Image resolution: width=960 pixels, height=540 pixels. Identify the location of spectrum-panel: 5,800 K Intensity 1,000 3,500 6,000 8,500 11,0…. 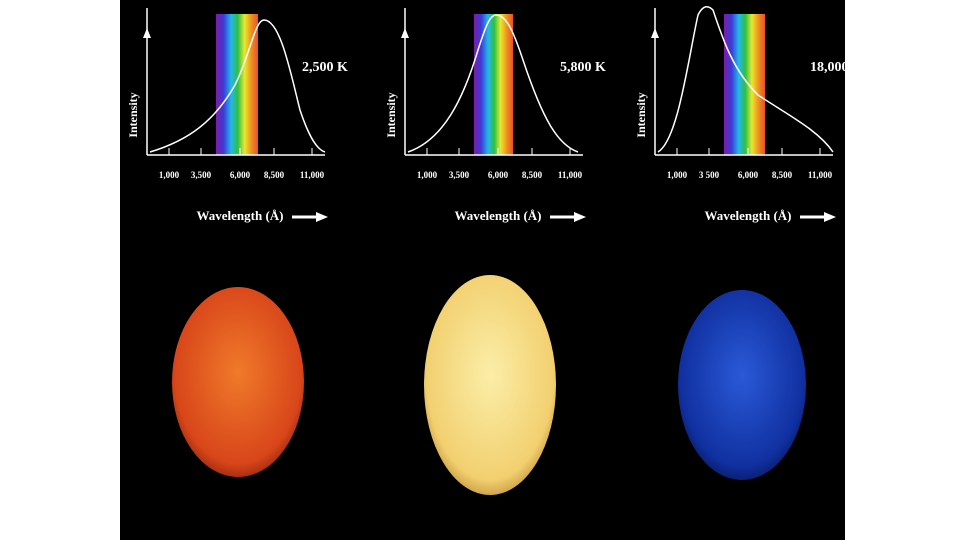
(495, 115).